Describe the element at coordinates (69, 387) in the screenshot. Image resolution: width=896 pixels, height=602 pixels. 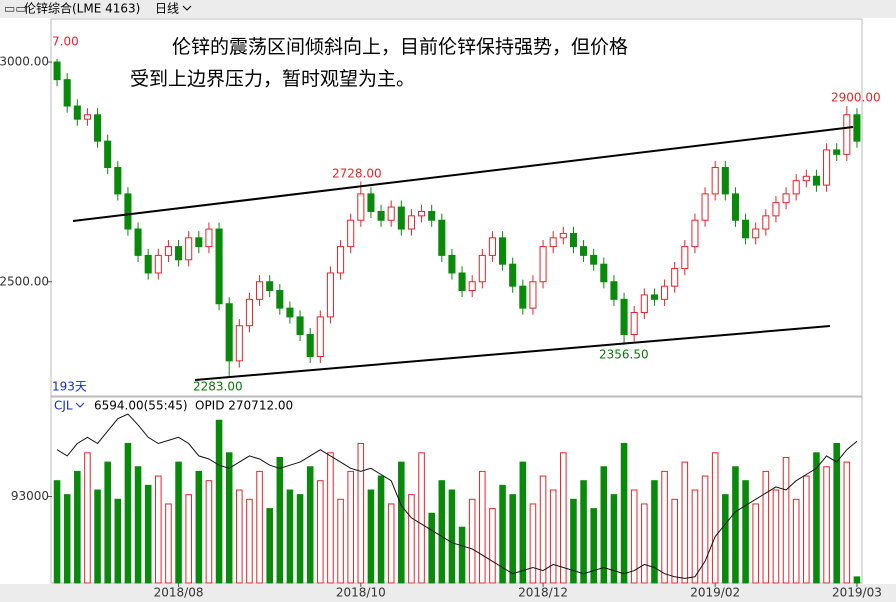
I see `days-label: 193天` at that location.